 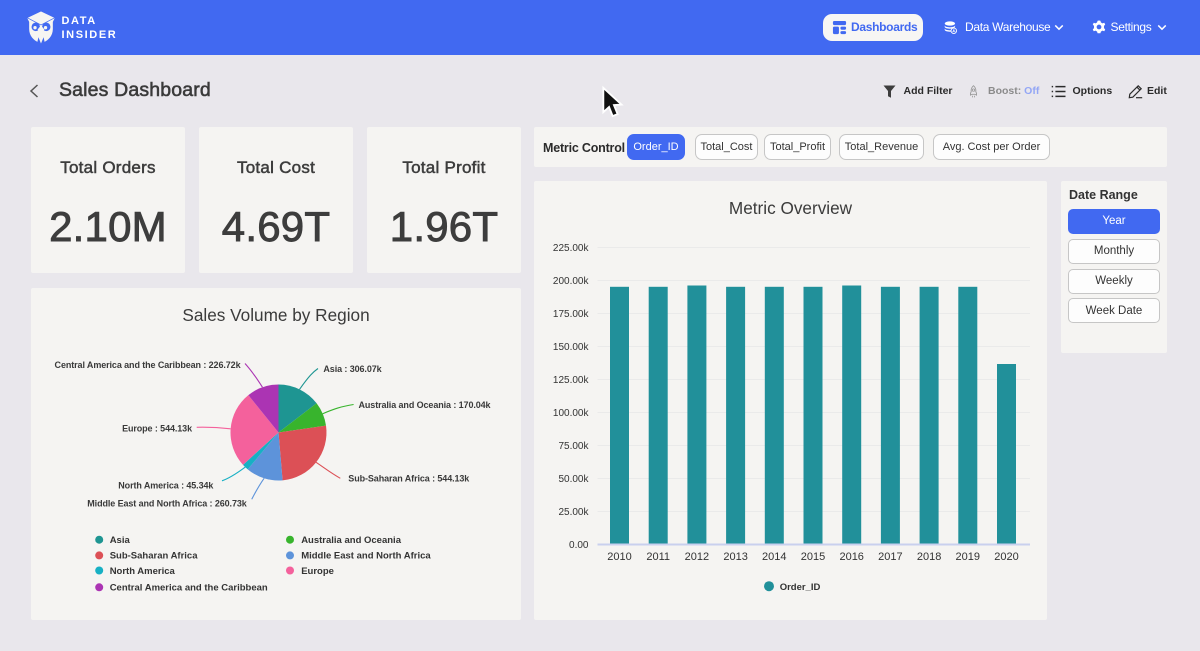 What do you see at coordinates (143, 571) in the screenshot?
I see `svg-text: North America` at bounding box center [143, 571].